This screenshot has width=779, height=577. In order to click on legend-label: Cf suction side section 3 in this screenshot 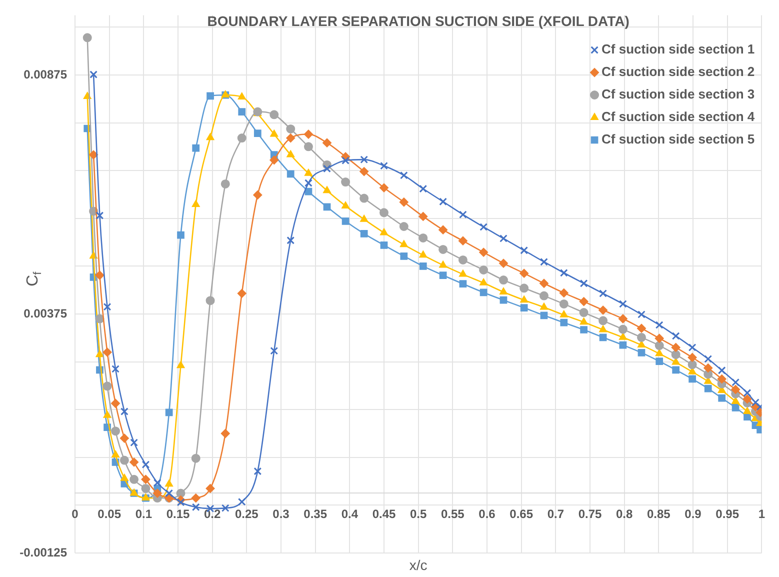, I will do `click(678, 94)`.